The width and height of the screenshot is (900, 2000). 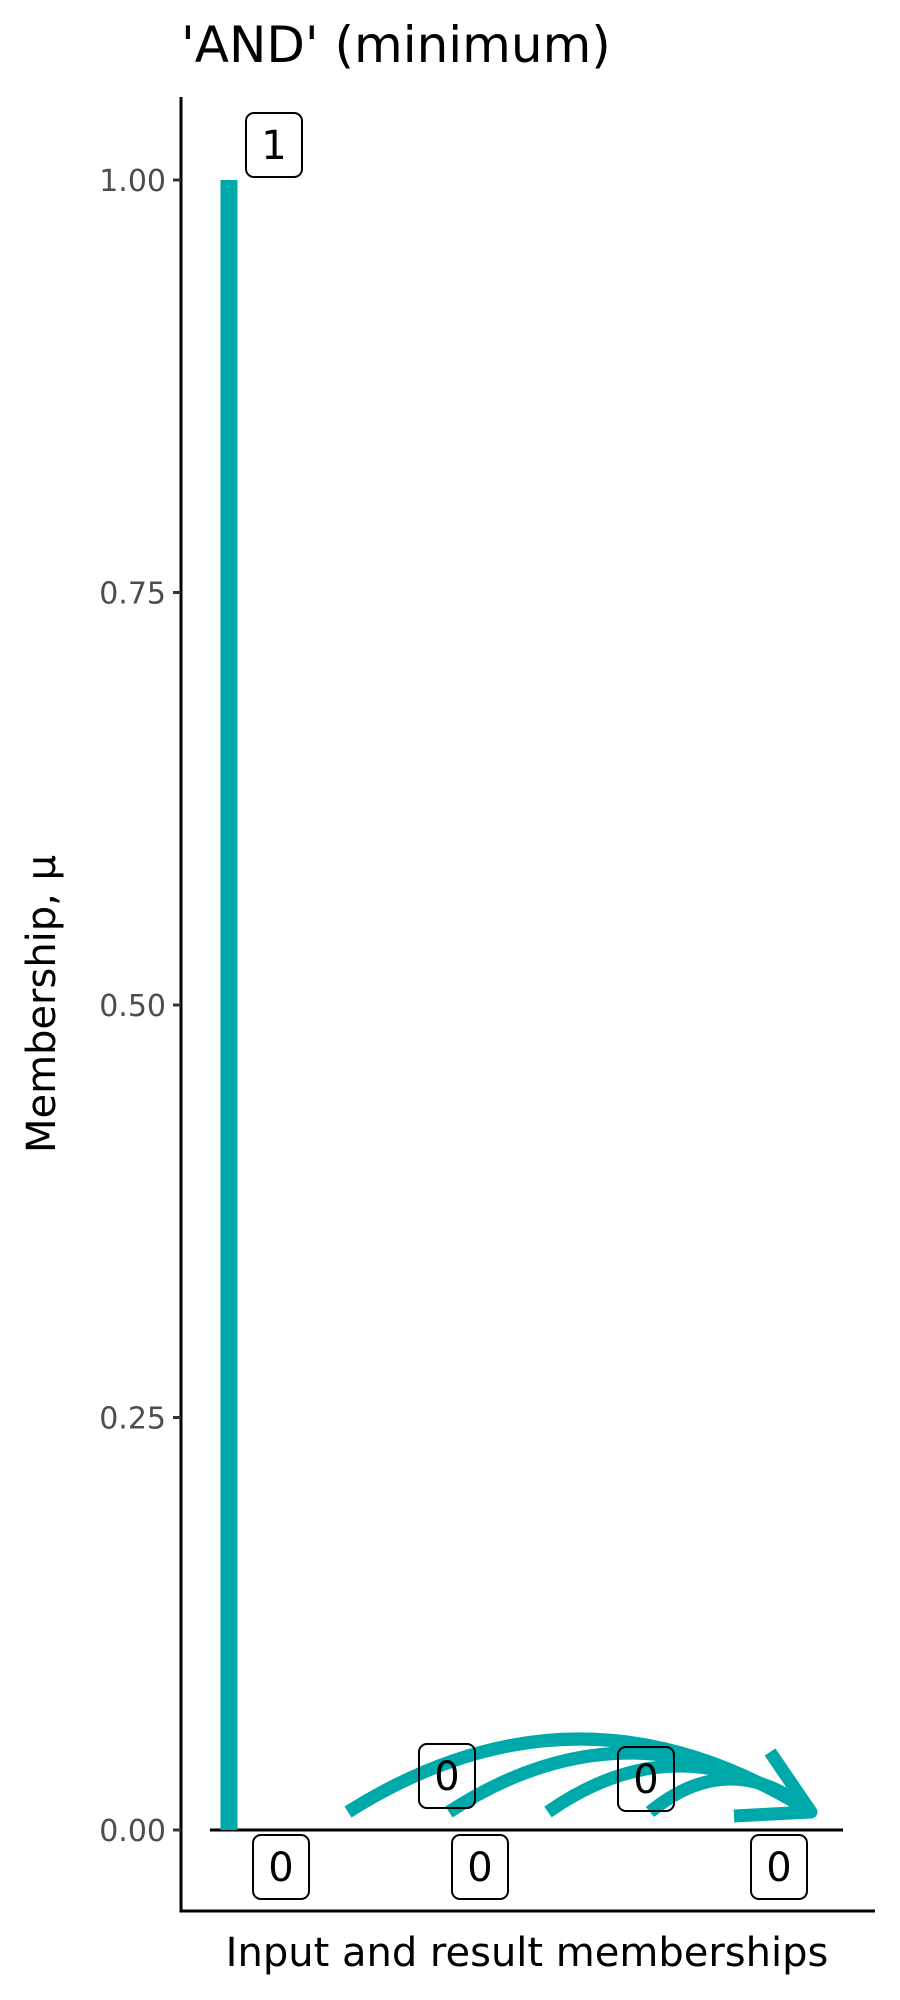 I want to click on x-axis-title: Input and result memberships, so click(x=527, y=1953).